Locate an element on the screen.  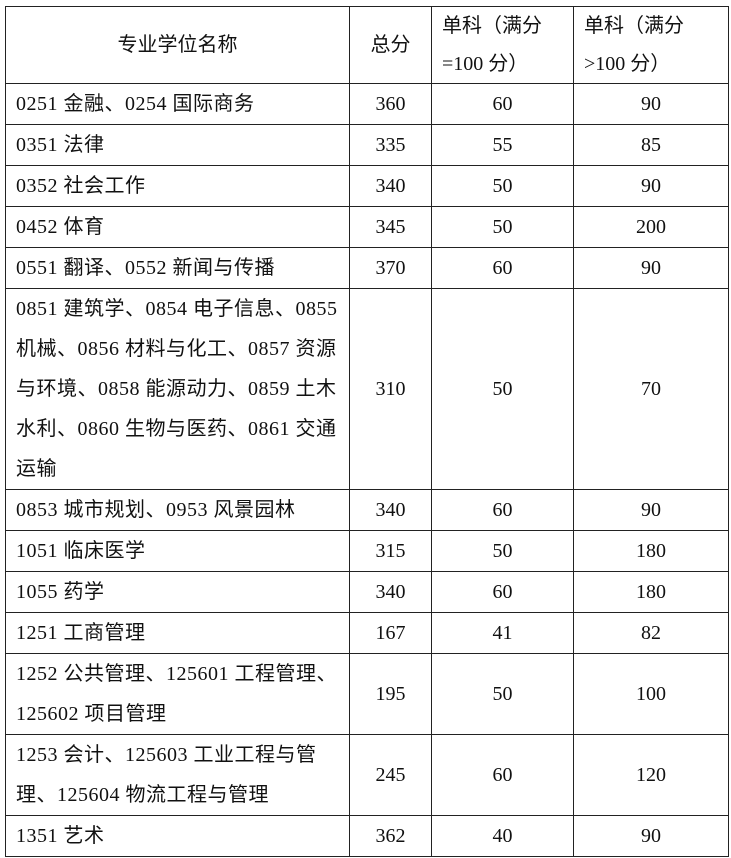
table-row: 1351 艺术 362 40 90 is located at coordinates (367, 836).